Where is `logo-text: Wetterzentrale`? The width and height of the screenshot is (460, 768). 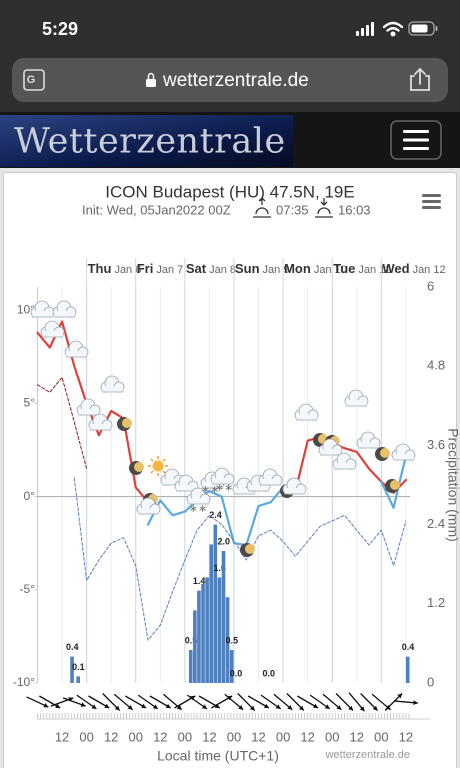 logo-text: Wetterzentrale is located at coordinates (150, 142).